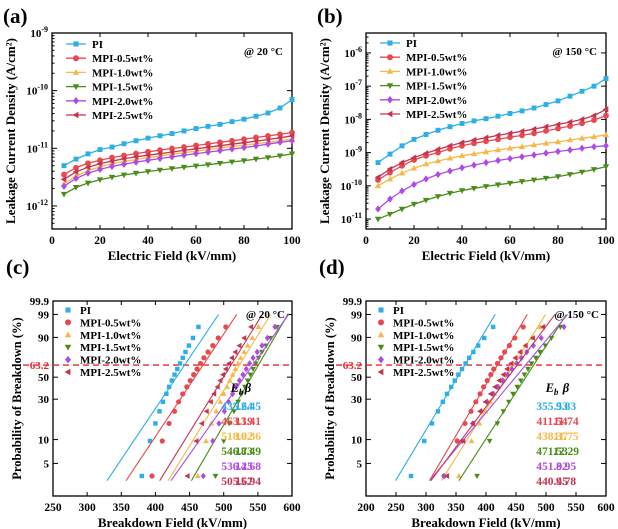  What do you see at coordinates (552, 452) in the screenshot?
I see `eb-value: 471.53` at bounding box center [552, 452].